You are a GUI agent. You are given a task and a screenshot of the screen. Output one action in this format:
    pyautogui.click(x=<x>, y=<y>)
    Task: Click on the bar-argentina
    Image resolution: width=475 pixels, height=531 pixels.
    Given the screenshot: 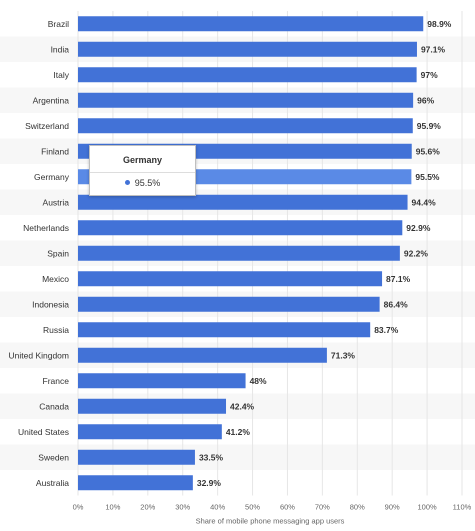 What is the action you would take?
    pyautogui.click(x=246, y=100)
    